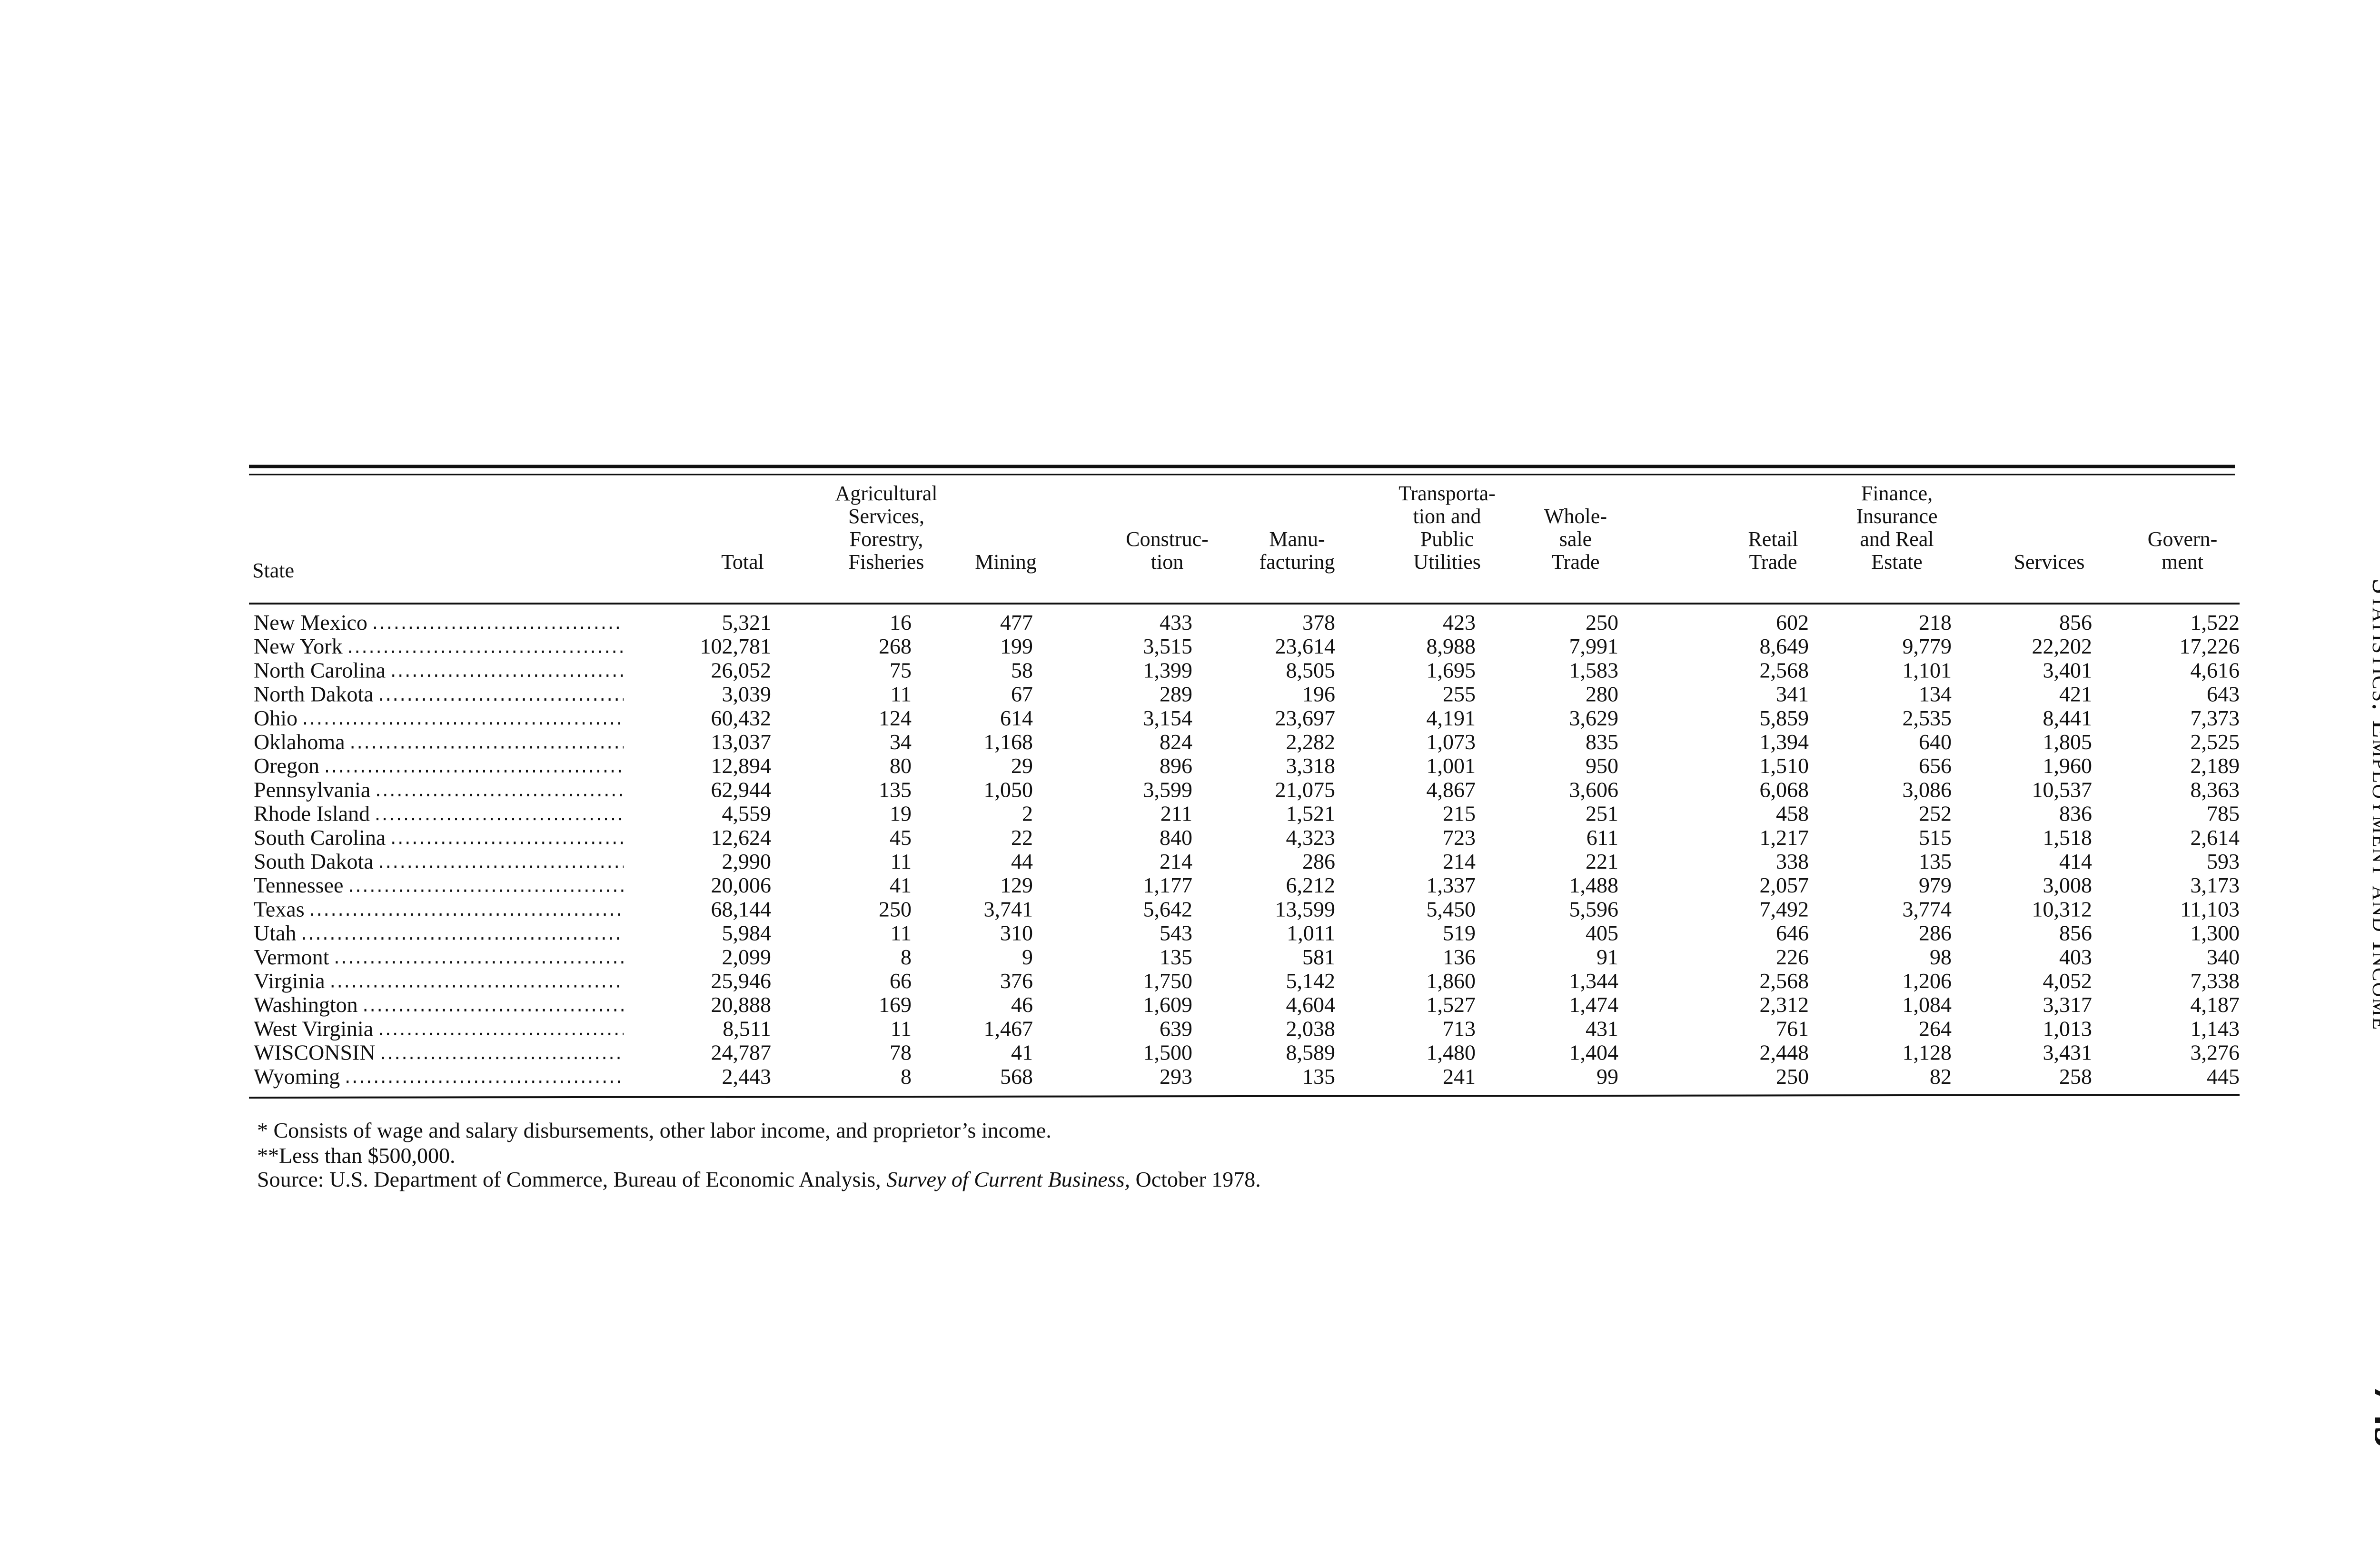 The height and width of the screenshot is (1546, 2380). Describe the element at coordinates (1594, 981) in the screenshot. I see `table-cell: 1,344` at that location.